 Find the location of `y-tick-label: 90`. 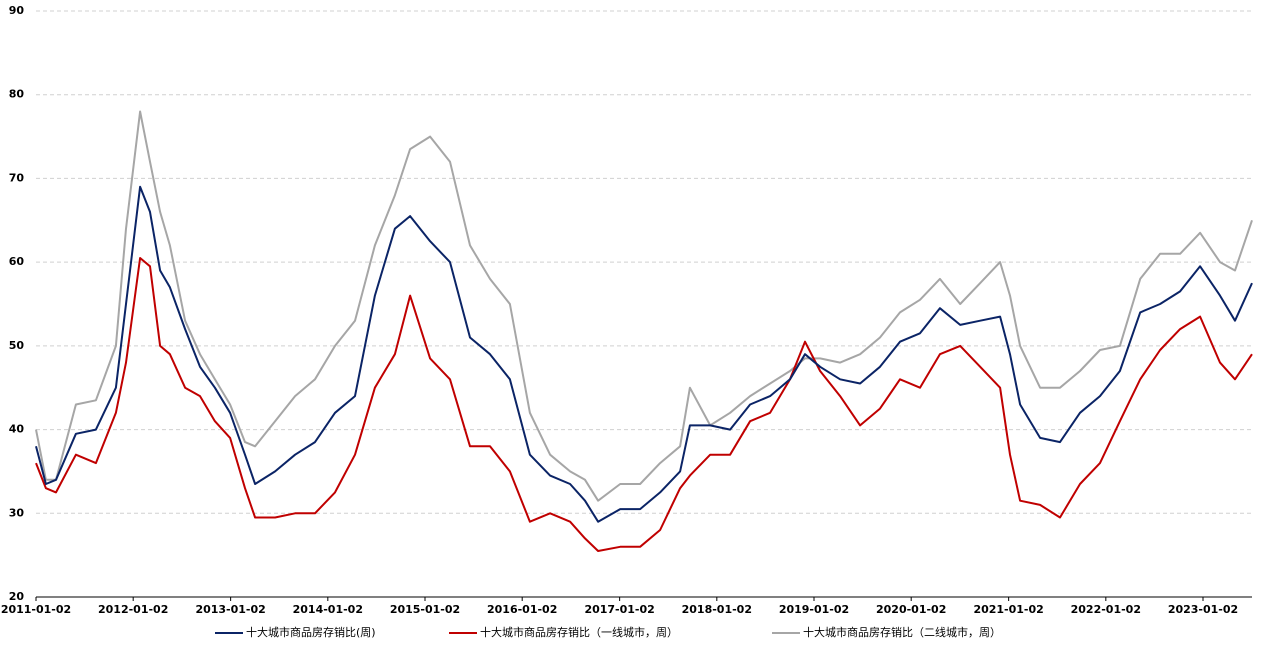

y-tick-label: 90 is located at coordinates (17, 10).